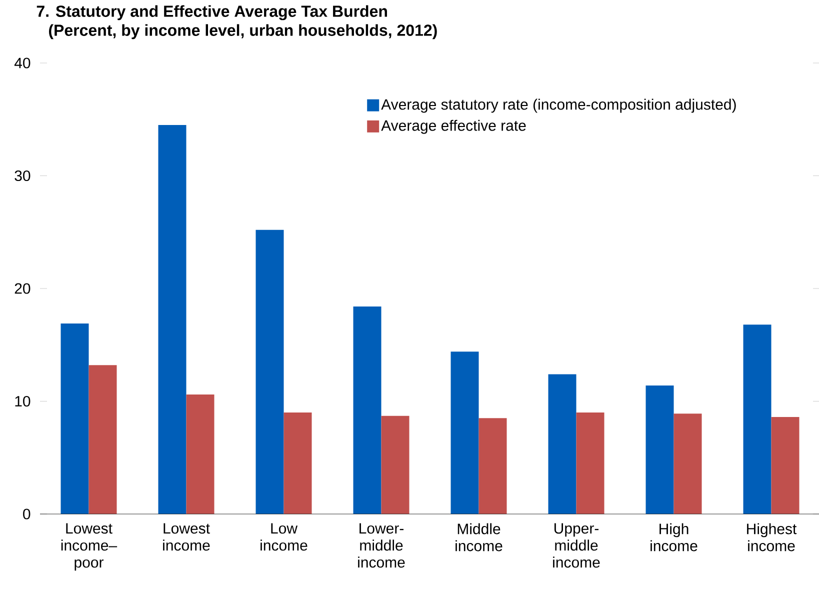  I want to click on chart-subtitle: (Percent, by income level, urban households, 2012), so click(242, 32).